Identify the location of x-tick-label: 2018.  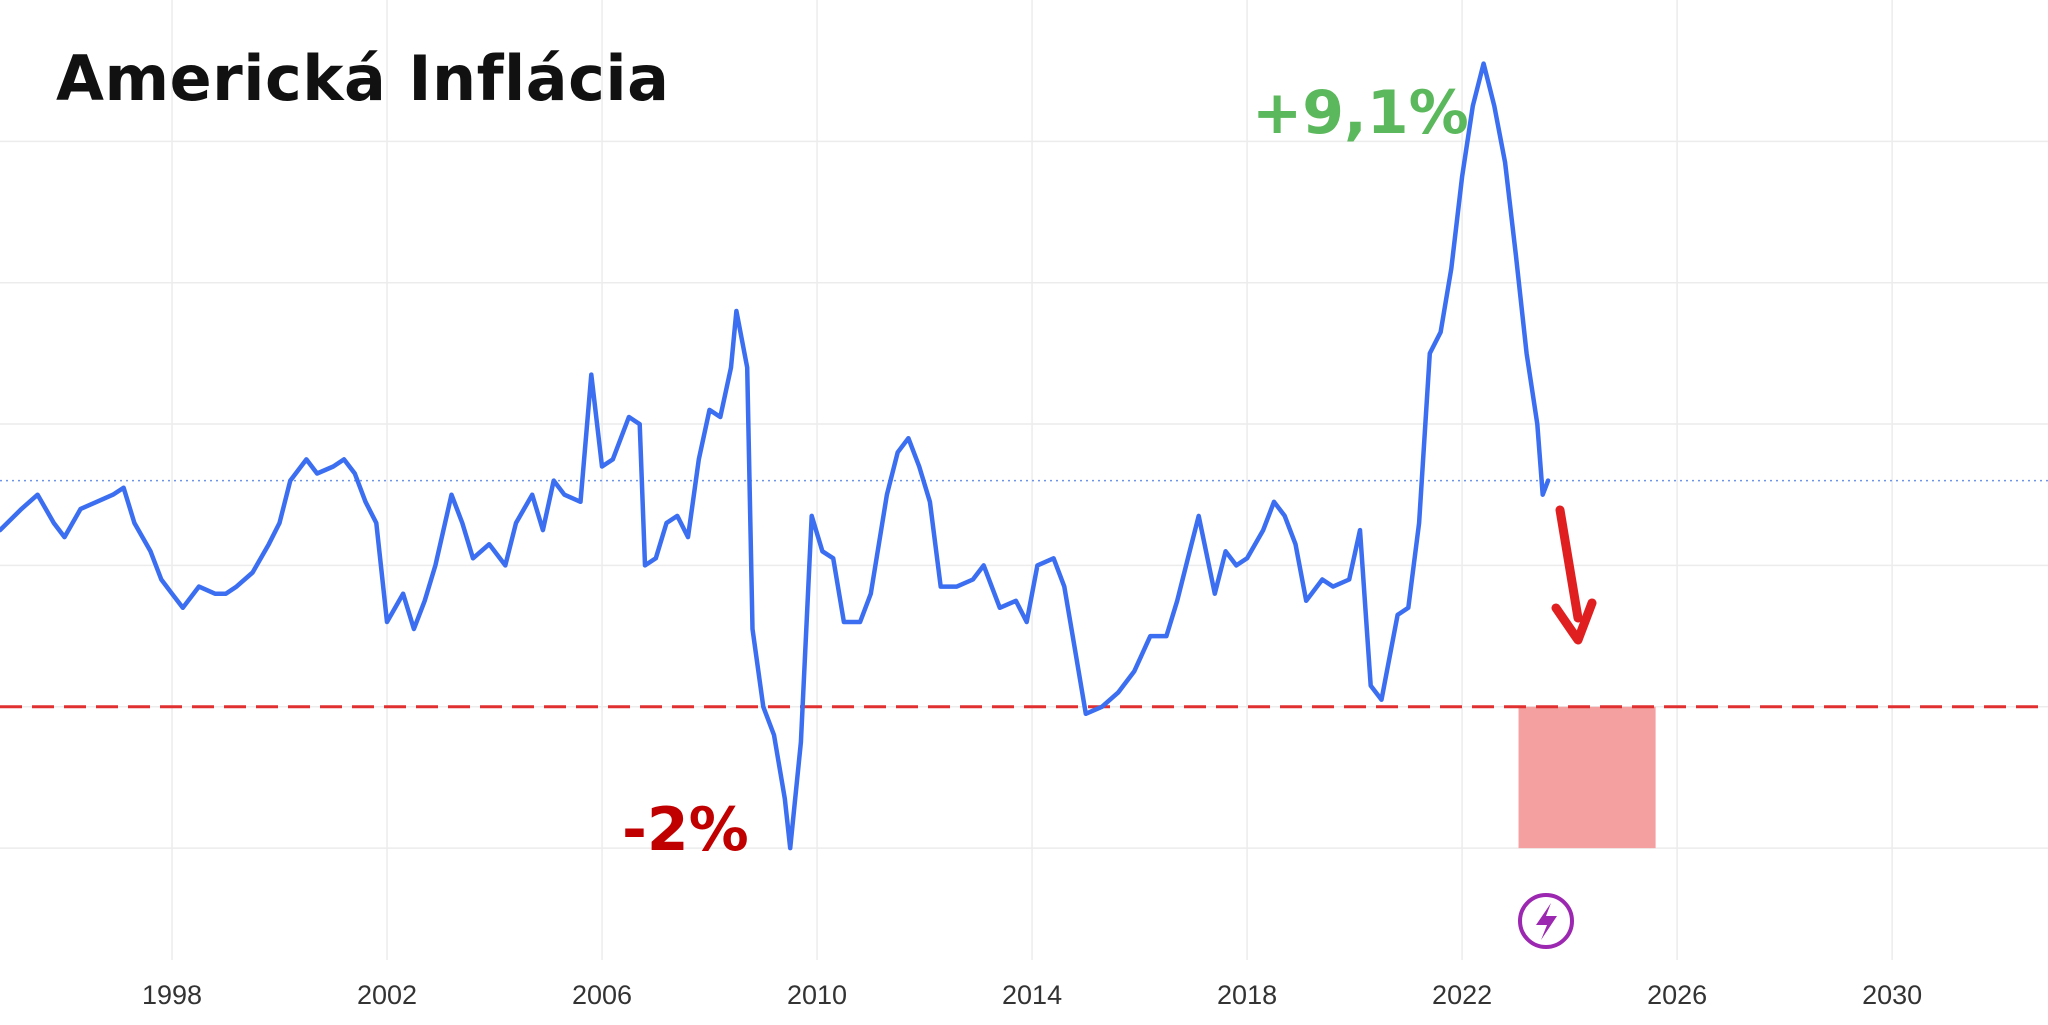
(1247, 995).